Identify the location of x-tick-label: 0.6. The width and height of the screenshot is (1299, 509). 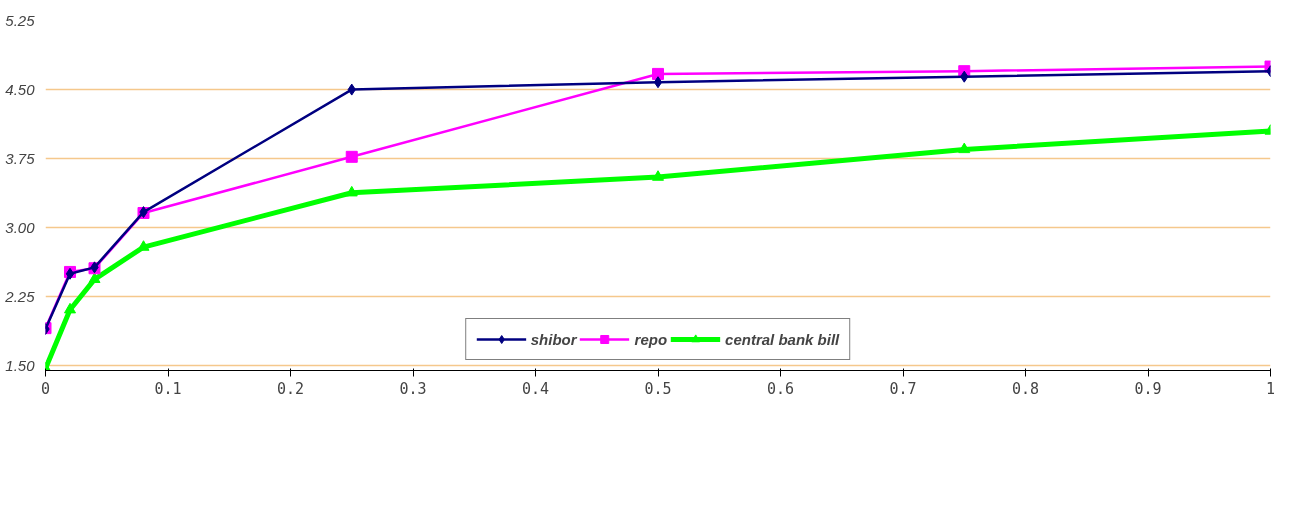
(780, 388).